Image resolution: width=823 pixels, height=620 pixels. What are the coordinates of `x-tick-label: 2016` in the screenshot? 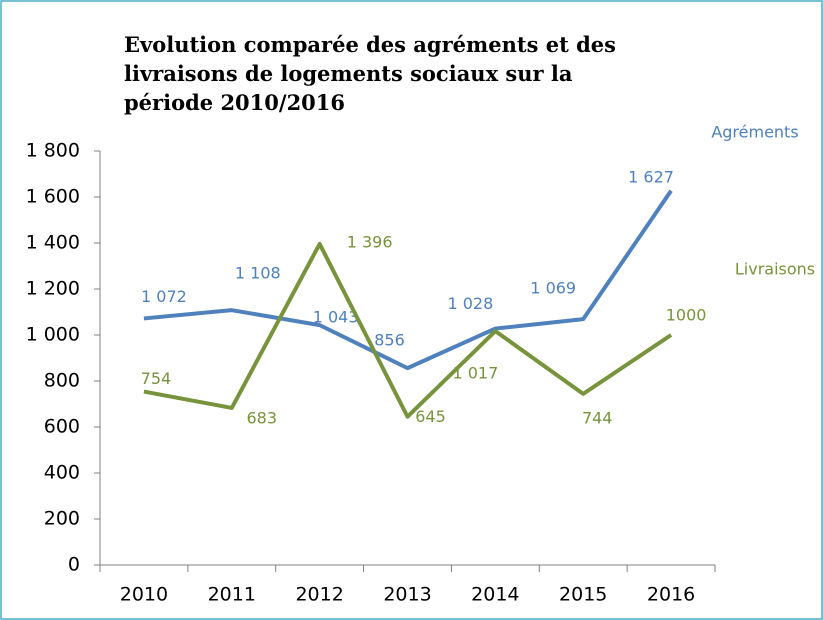 It's located at (671, 595).